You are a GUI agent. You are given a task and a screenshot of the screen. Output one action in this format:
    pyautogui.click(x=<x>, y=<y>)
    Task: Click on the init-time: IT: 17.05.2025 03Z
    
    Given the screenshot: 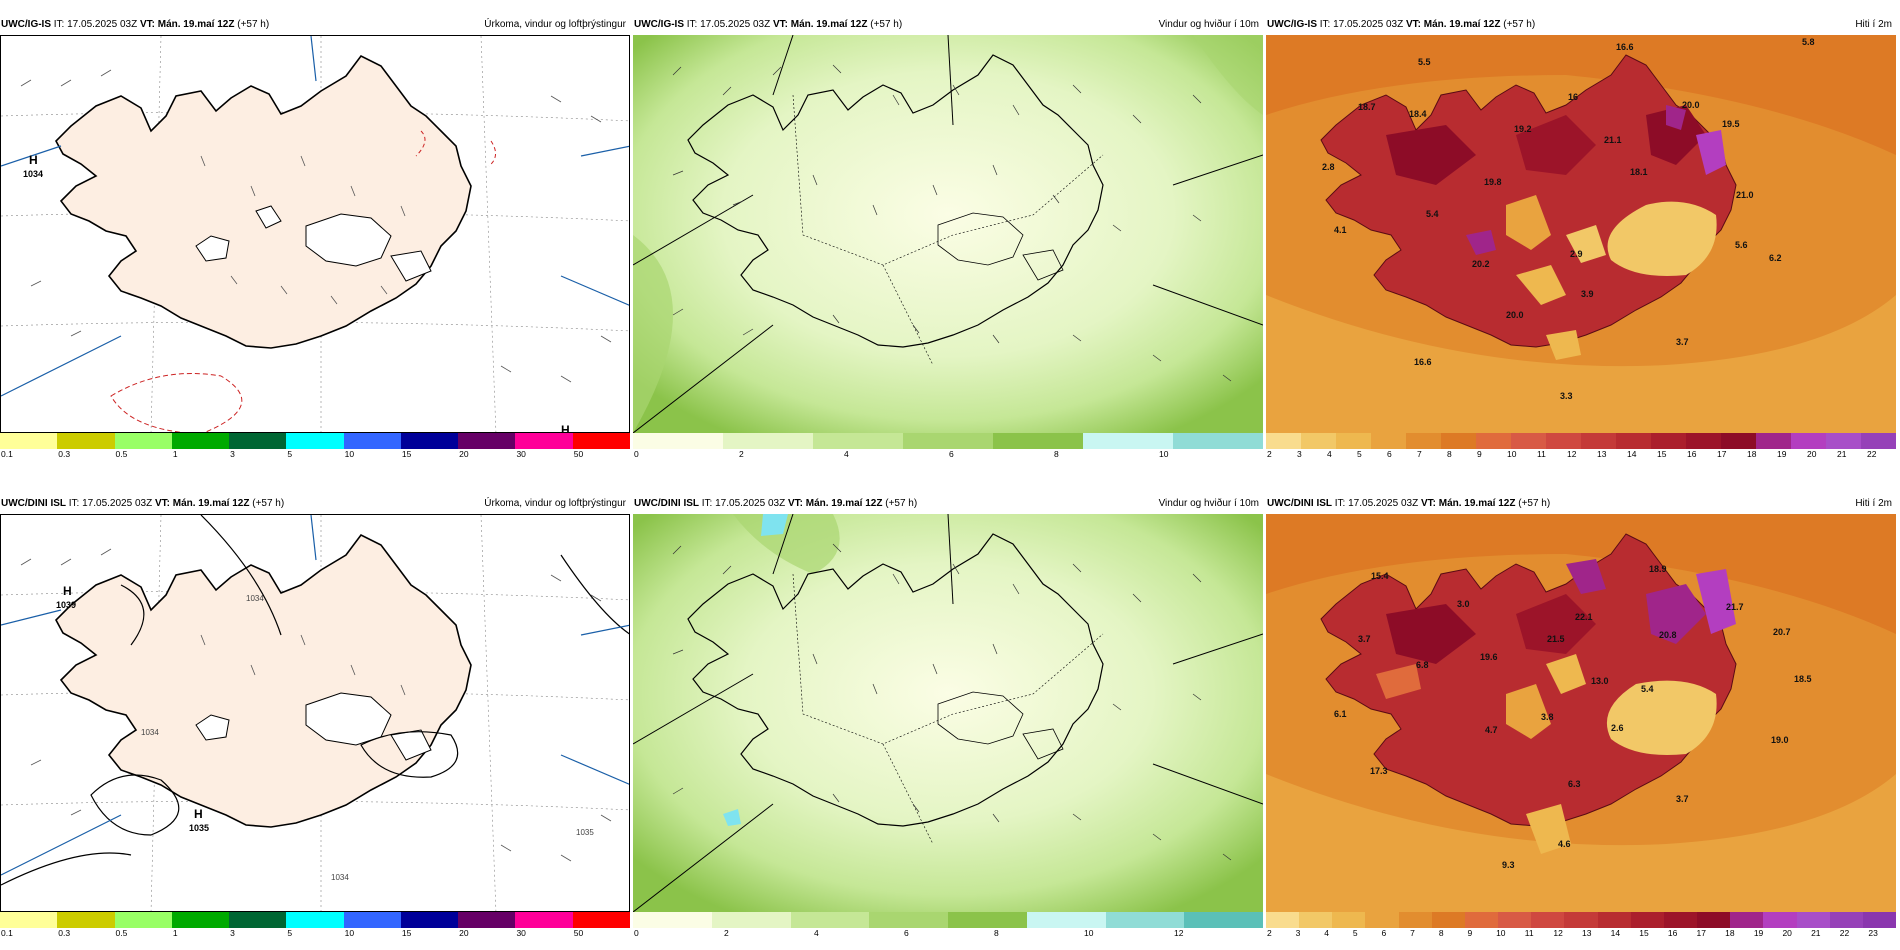 What is the action you would take?
    pyautogui.click(x=110, y=503)
    